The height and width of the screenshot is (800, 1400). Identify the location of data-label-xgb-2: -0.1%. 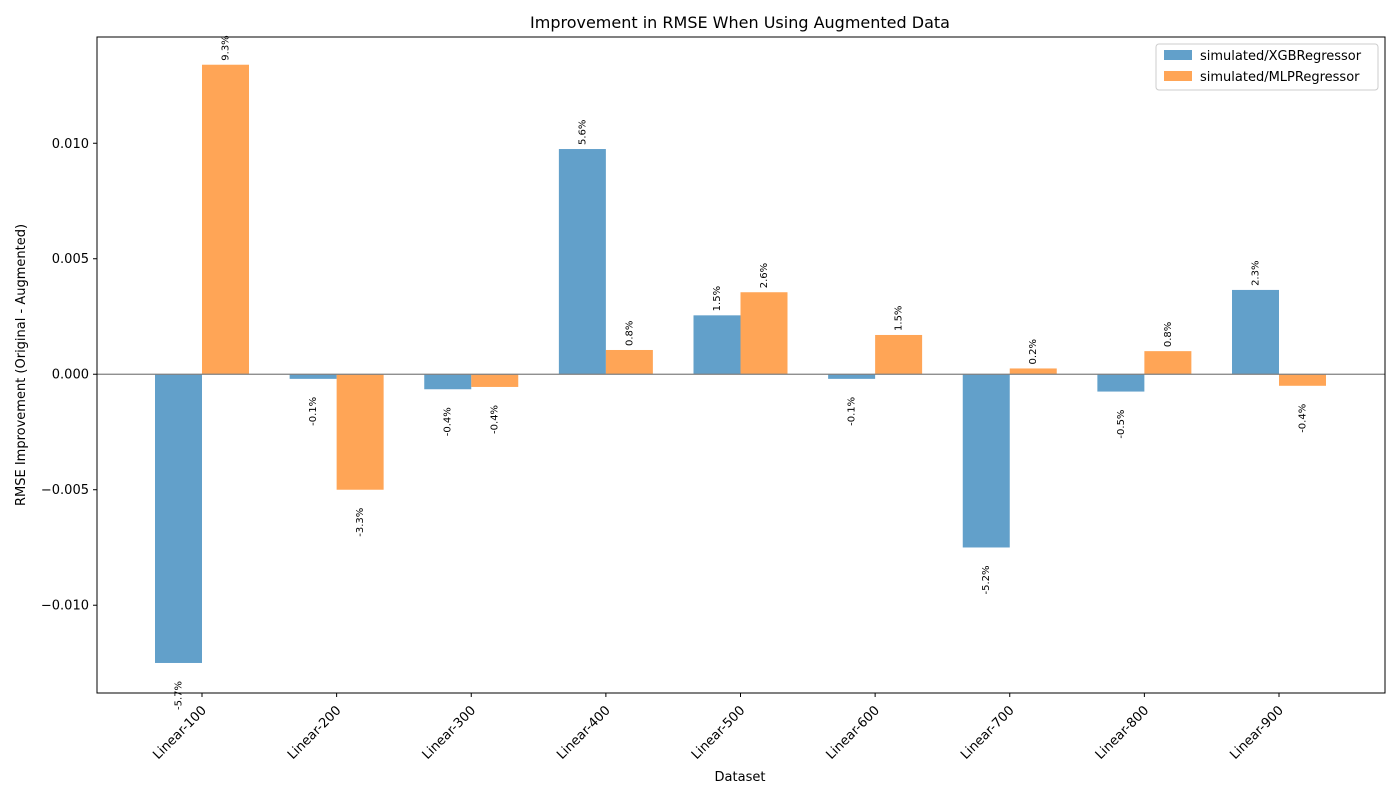
(313, 411).